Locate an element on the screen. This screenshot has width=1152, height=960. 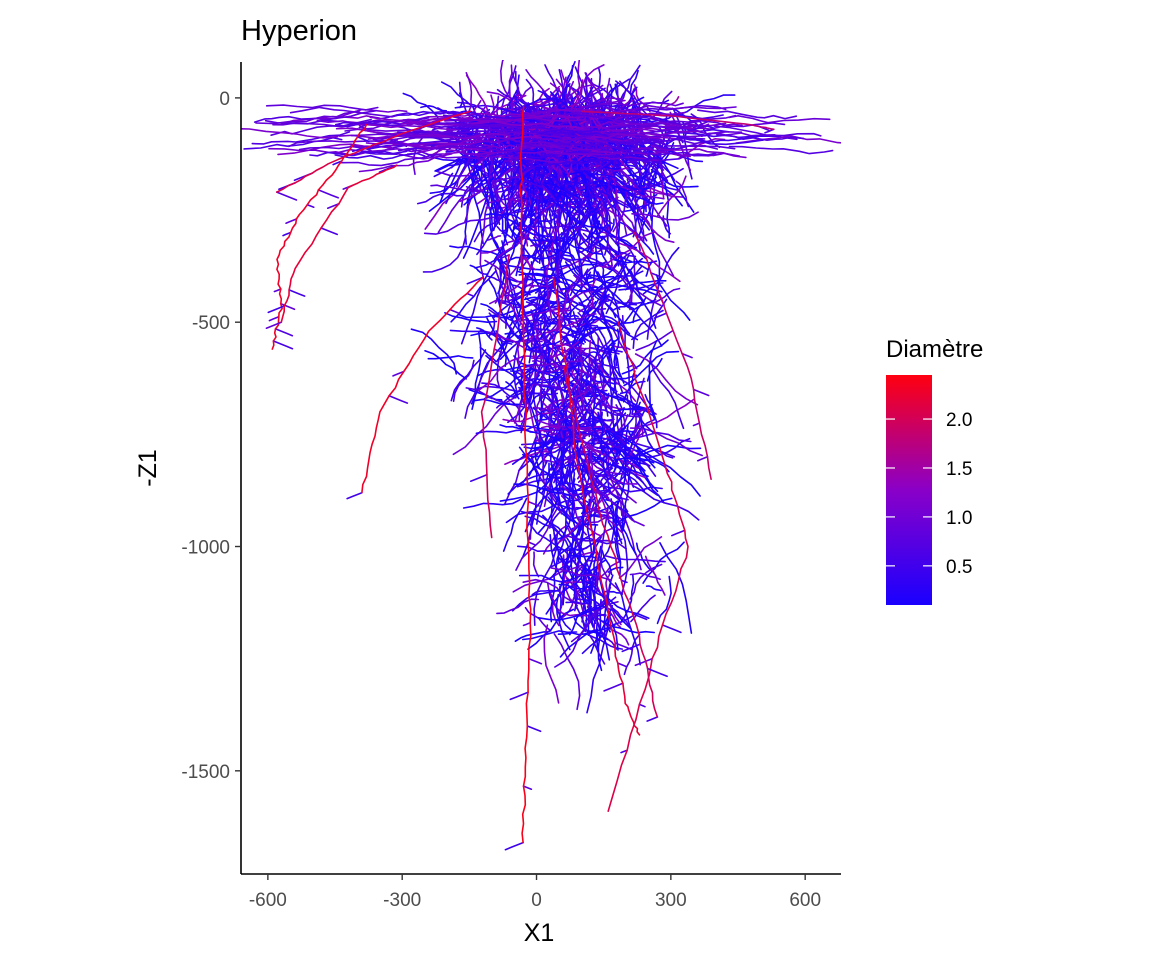
x-tick-label: -600 is located at coordinates (268, 900).